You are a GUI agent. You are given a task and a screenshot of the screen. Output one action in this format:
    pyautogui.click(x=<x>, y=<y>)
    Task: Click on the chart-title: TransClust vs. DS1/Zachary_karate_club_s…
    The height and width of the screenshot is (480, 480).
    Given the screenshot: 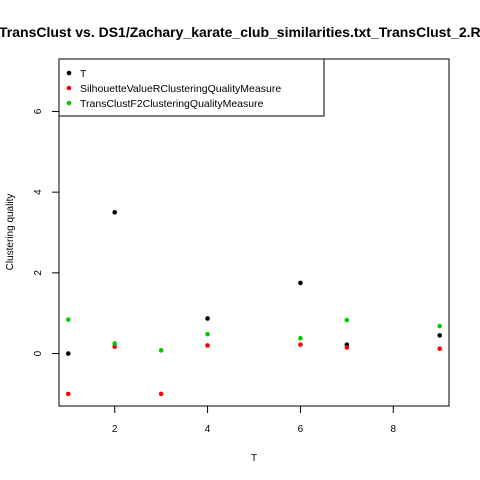 What is the action you would take?
    pyautogui.click(x=240, y=32)
    